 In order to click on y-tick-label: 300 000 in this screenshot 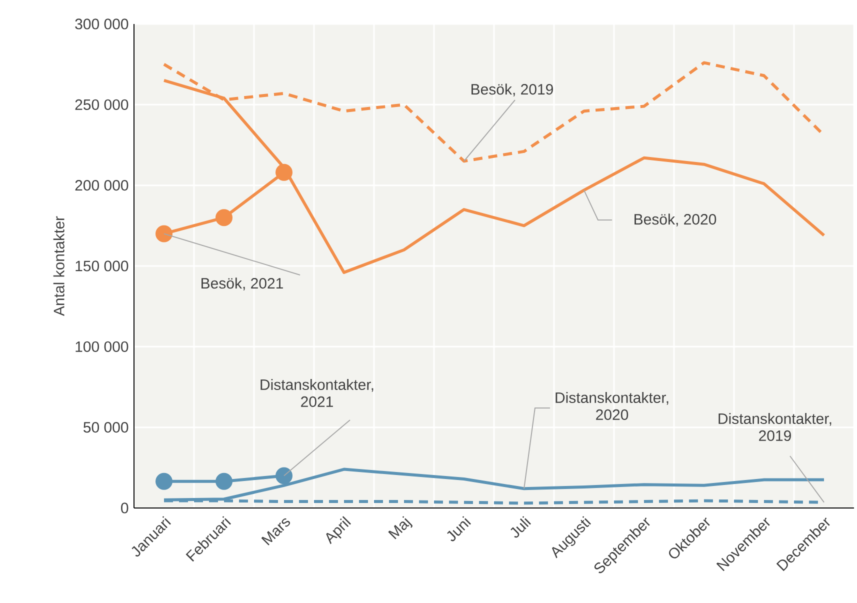, I will do `click(101, 24)`.